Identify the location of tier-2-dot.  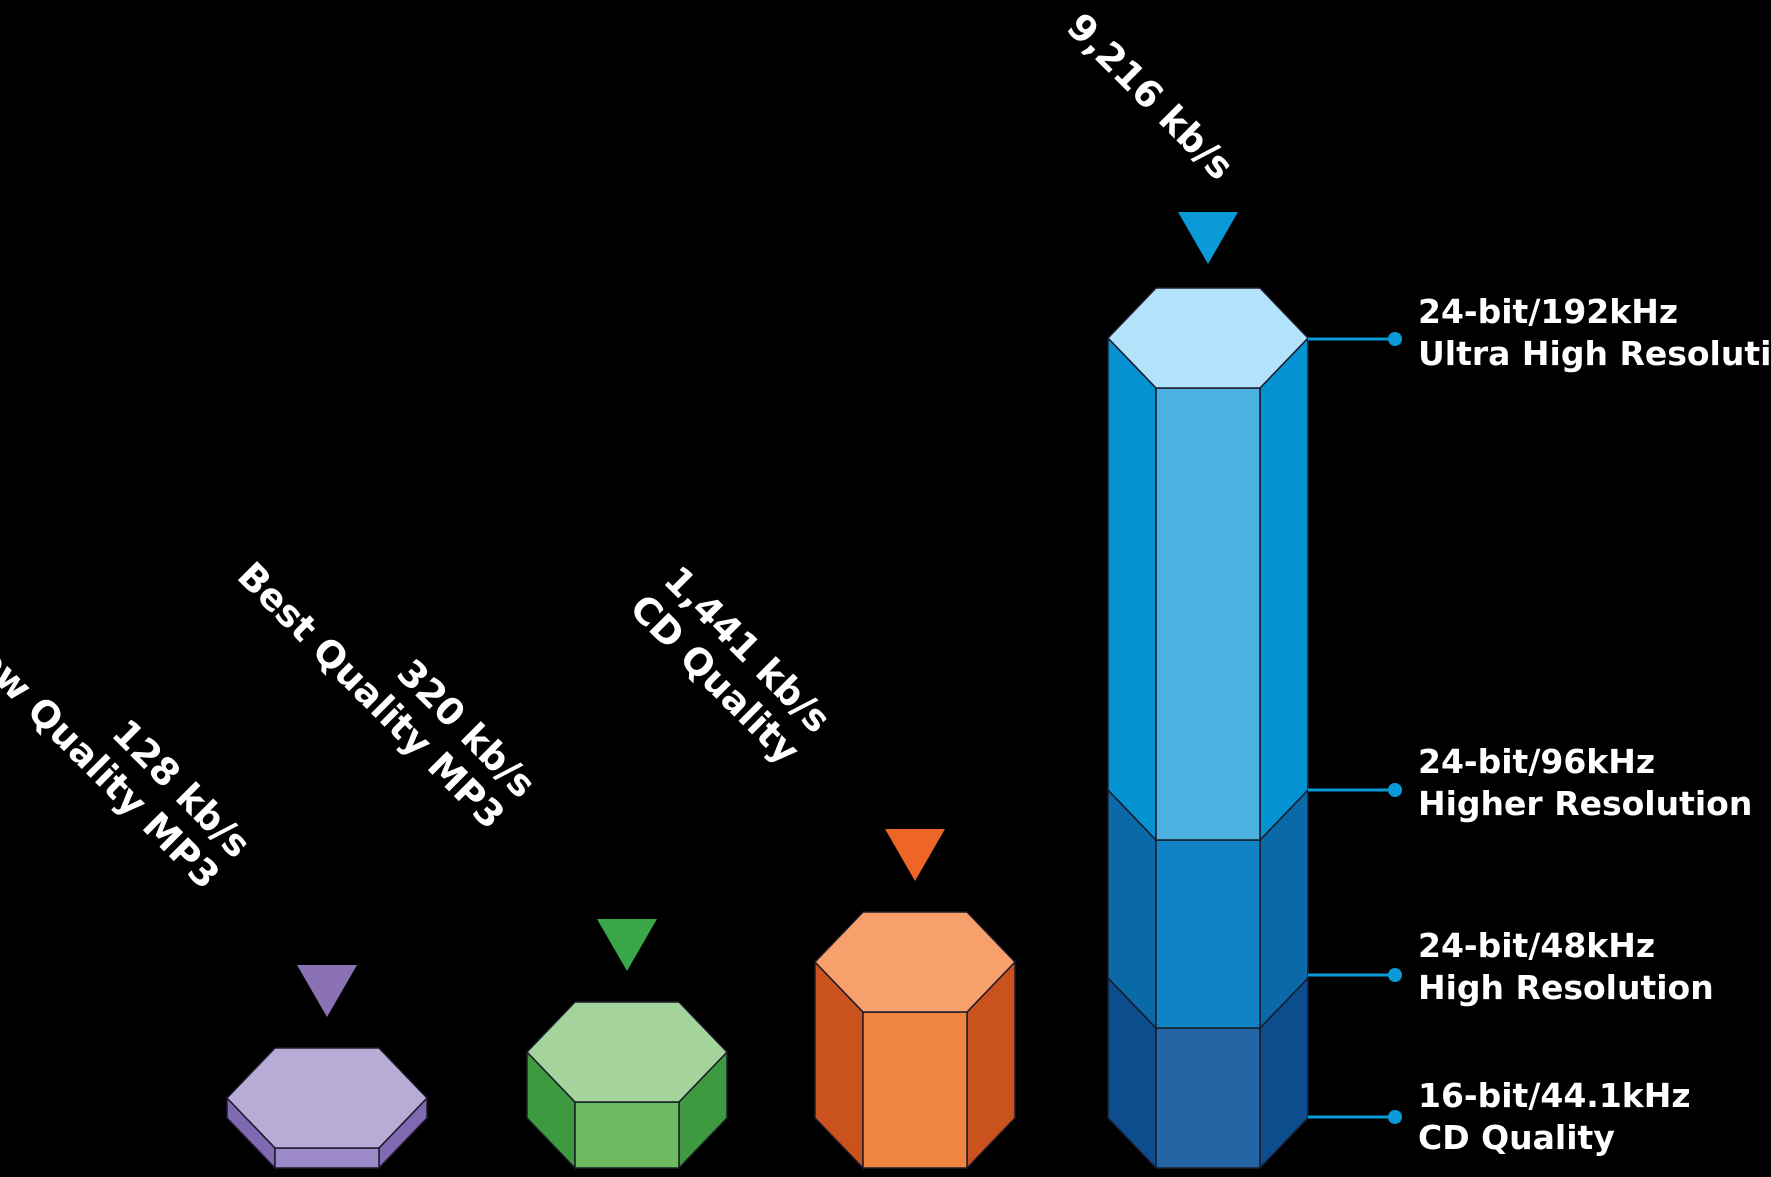
(1395, 975).